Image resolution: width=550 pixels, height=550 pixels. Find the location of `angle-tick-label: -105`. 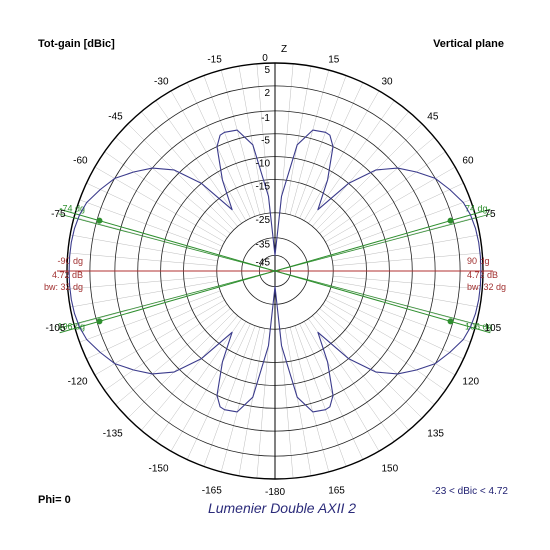

angle-tick-label: -105 is located at coordinates (56, 328).